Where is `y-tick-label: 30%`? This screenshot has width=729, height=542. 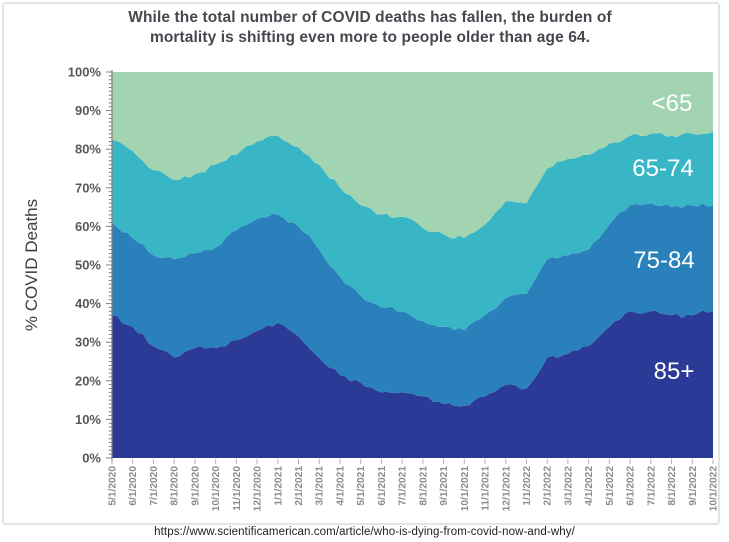
y-tick-label: 30% is located at coordinates (88, 342).